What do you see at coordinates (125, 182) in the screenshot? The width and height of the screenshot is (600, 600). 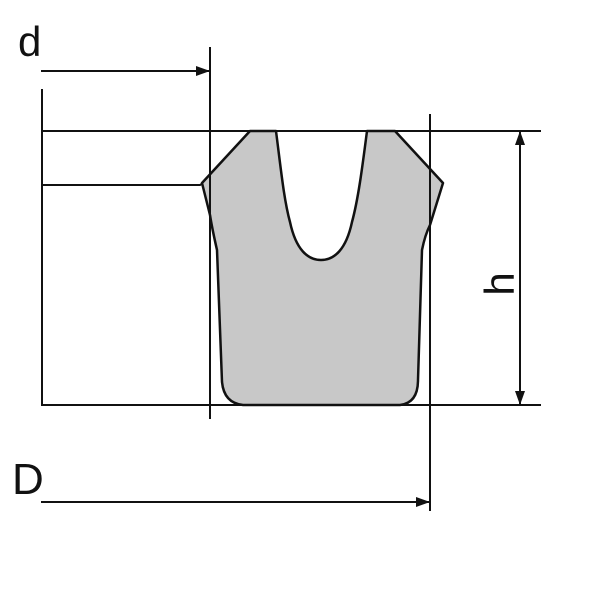 I see `shaft-step-line` at bounding box center [125, 182].